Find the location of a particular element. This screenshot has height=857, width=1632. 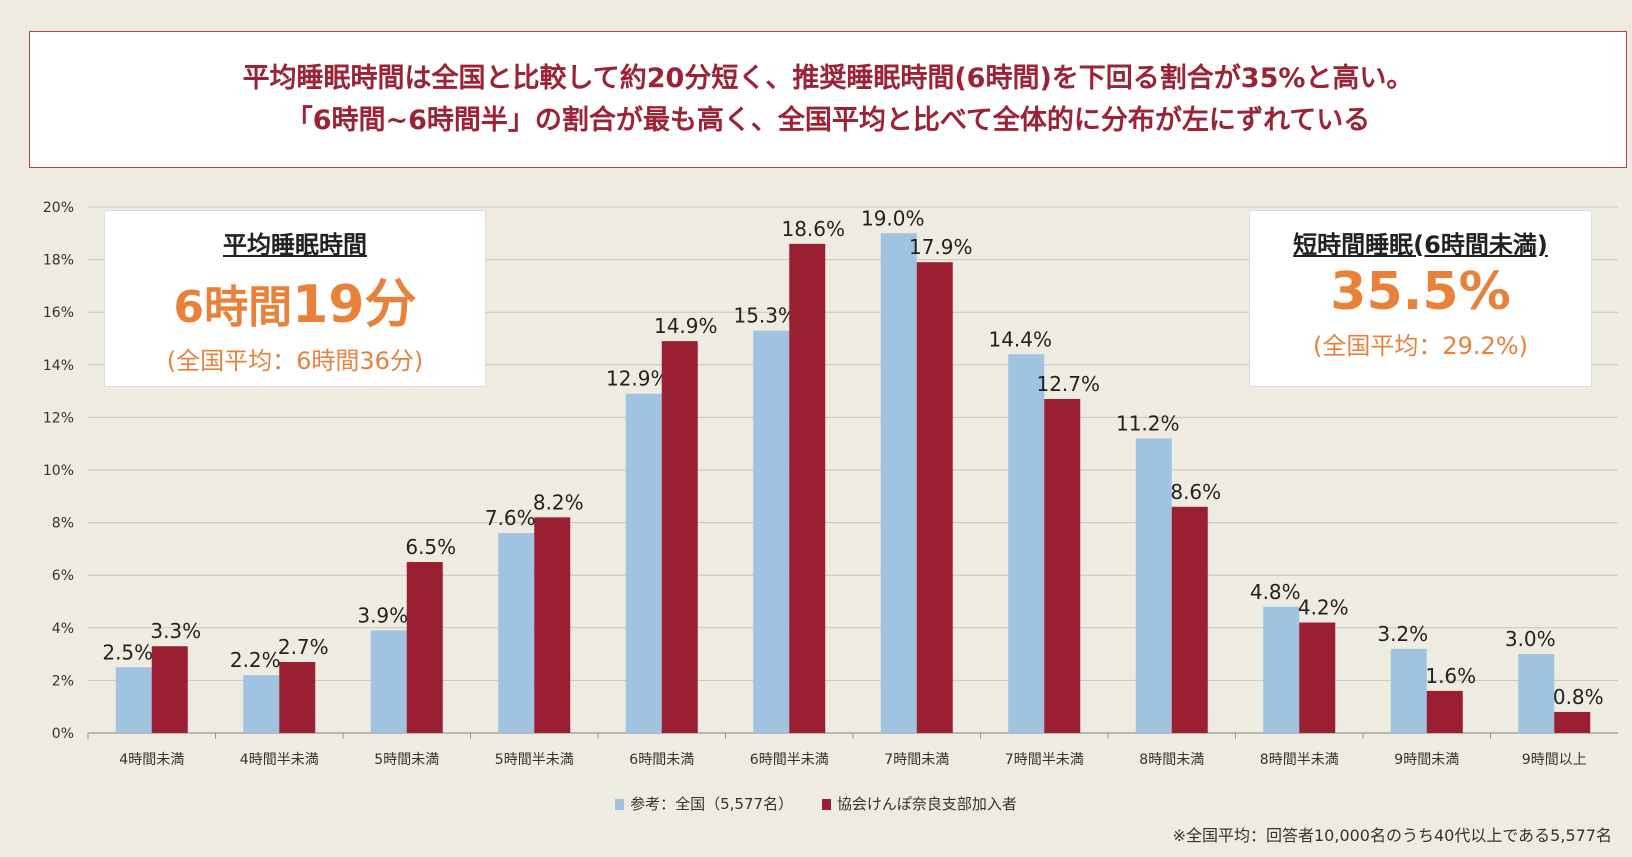

short-sleep-box: 短時間睡眠(6時間未満) 35.5% (全国平均：29.2%) is located at coordinates (1420, 298).